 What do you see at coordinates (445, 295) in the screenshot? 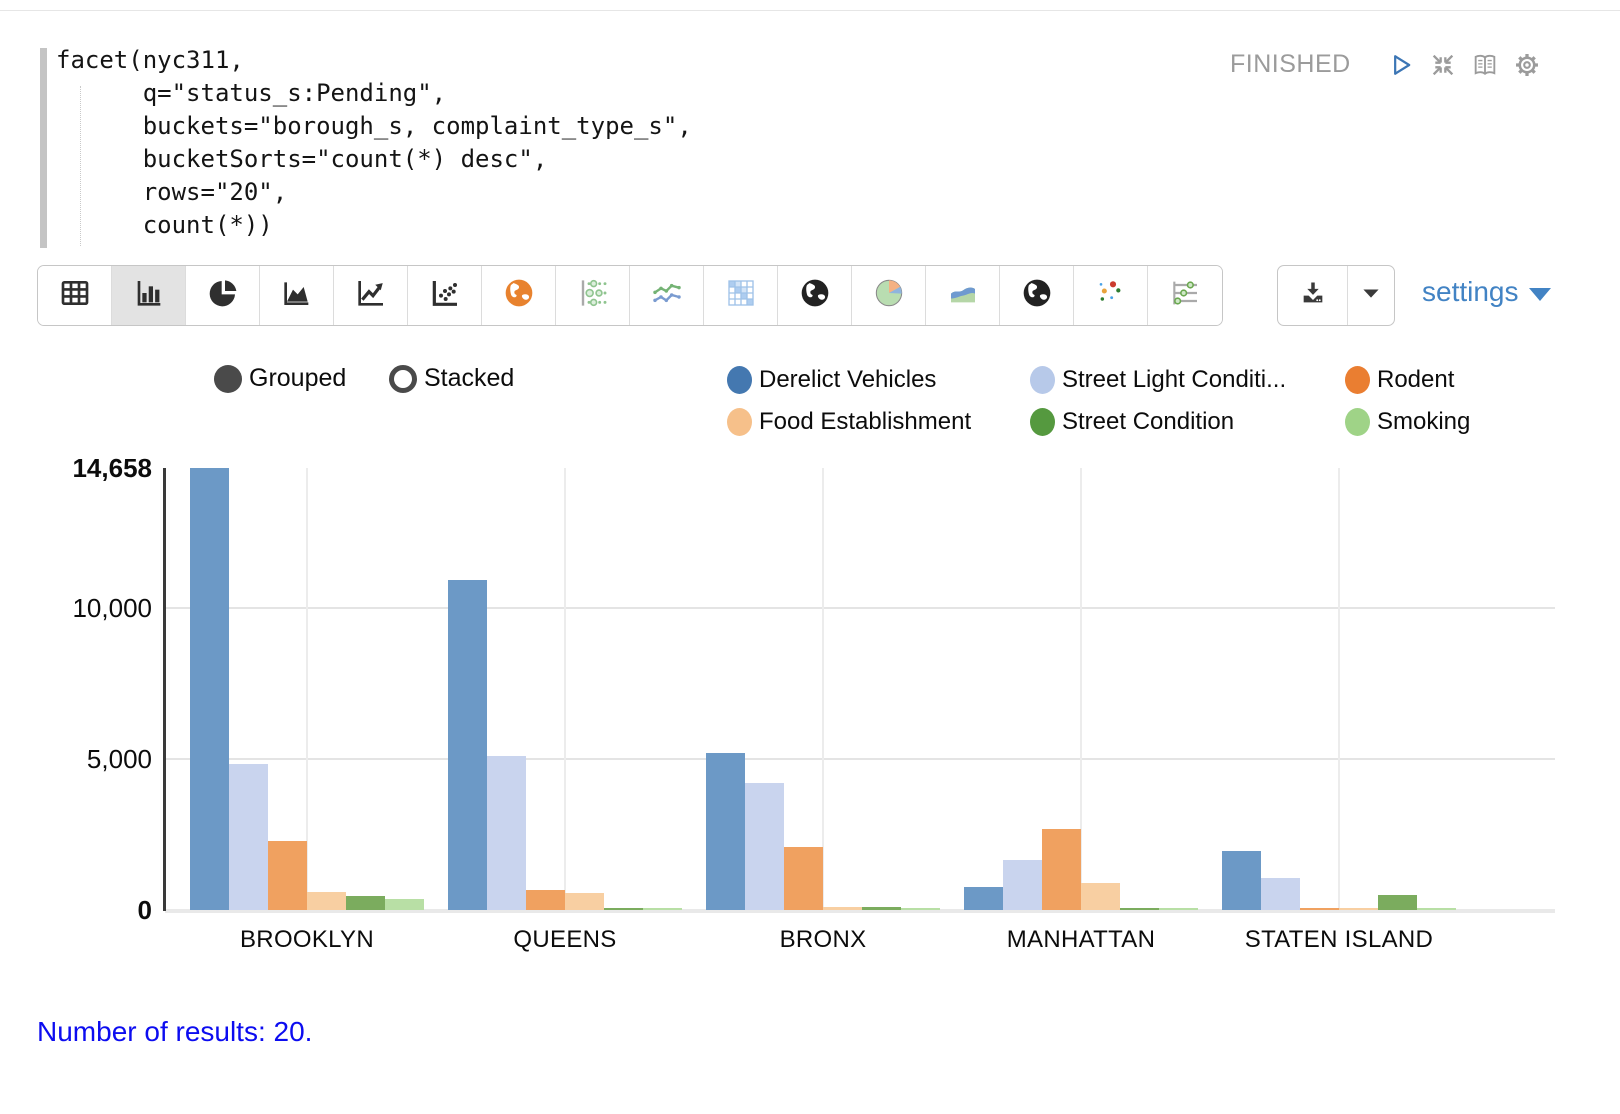
I see `chart-type-button-scatter-plot` at bounding box center [445, 295].